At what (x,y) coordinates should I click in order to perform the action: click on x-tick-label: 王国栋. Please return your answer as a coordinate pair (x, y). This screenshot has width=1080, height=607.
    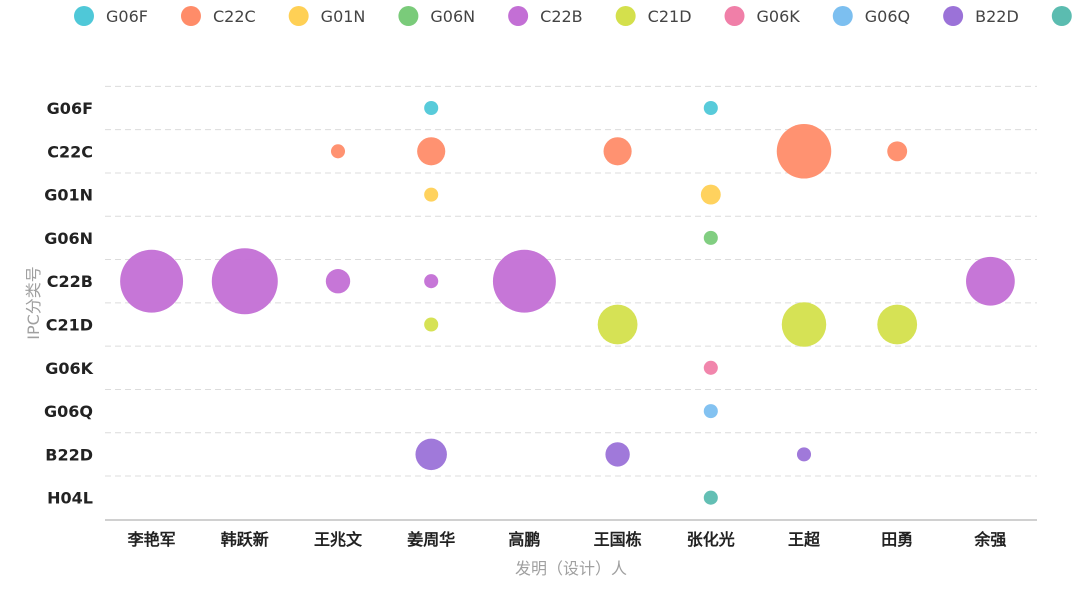
    Looking at the image, I should click on (618, 539).